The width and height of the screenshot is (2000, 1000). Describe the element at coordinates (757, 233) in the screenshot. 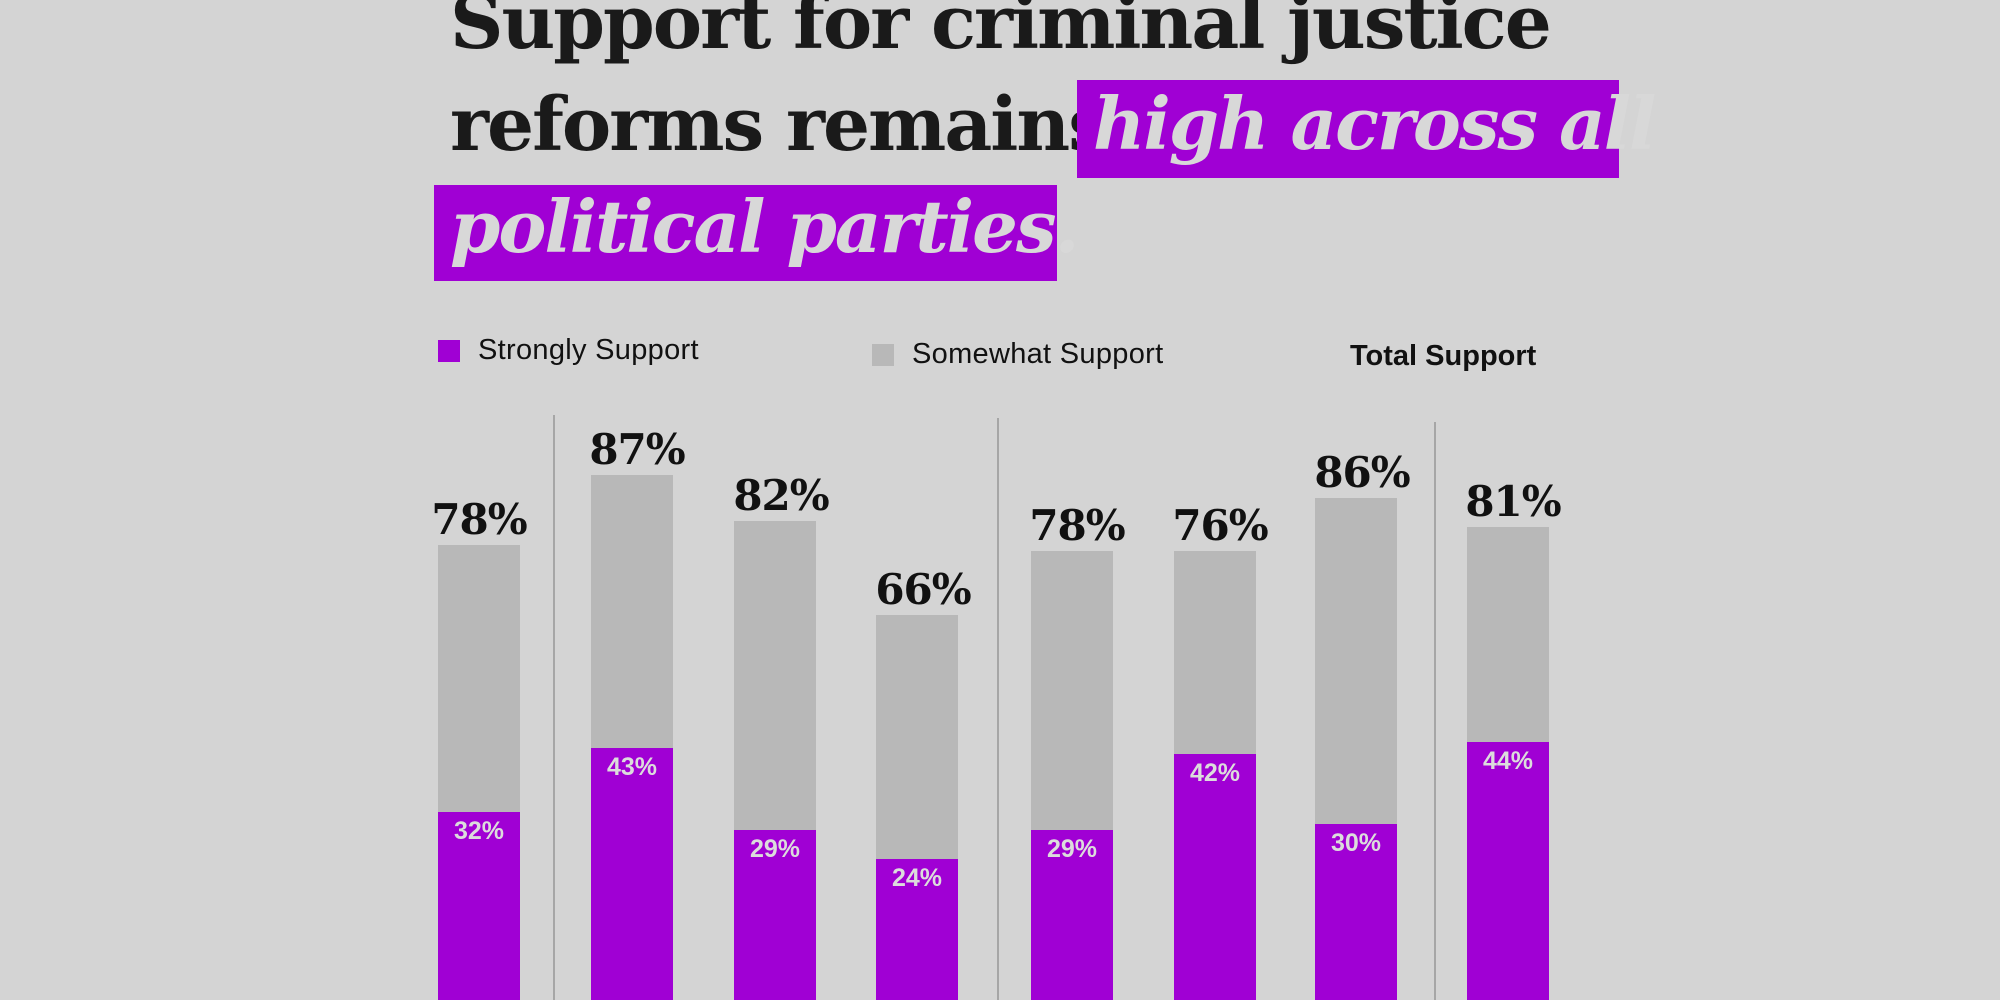

I see `title-highlight-2: political parties.` at that location.